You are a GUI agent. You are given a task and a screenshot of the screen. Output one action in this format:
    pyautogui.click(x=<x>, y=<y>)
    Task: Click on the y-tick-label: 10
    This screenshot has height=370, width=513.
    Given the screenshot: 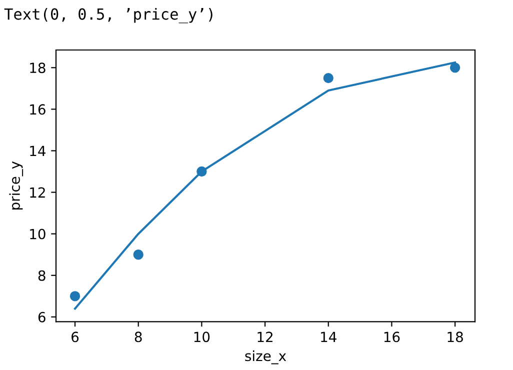 What is the action you would take?
    pyautogui.click(x=38, y=234)
    